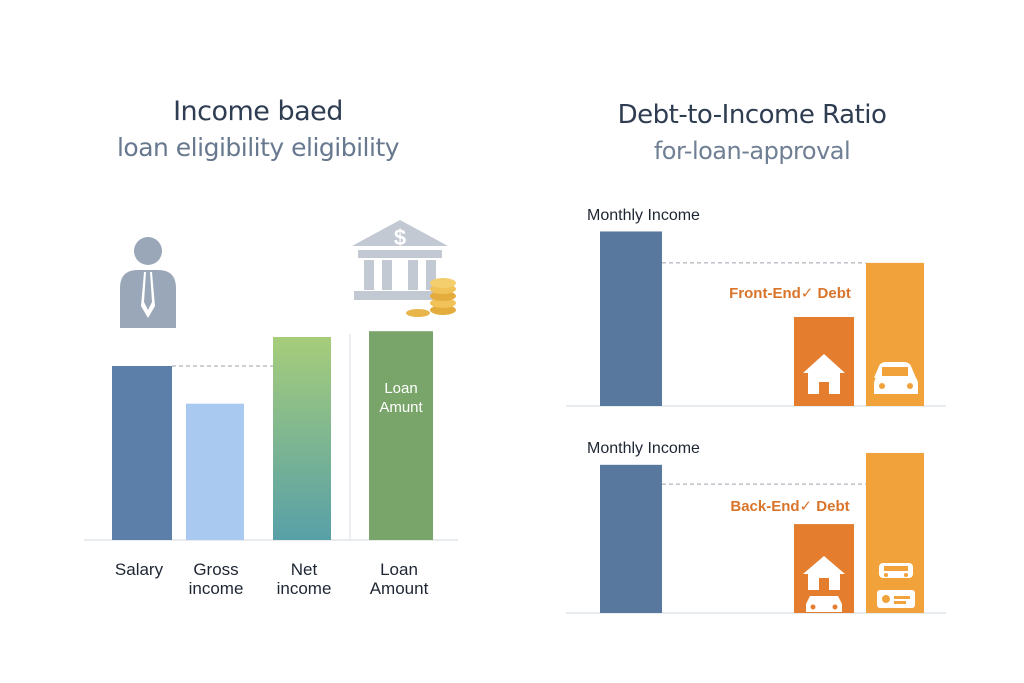 This screenshot has height=683, width=1024. Describe the element at coordinates (258, 111) in the screenshot. I see `left-chart-title: Income baed` at that location.